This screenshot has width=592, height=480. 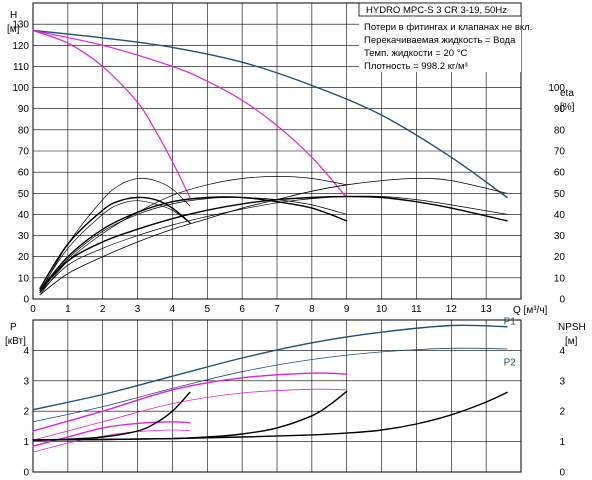 I want to click on lower-y-right-tick-label: 4, so click(x=562, y=351).